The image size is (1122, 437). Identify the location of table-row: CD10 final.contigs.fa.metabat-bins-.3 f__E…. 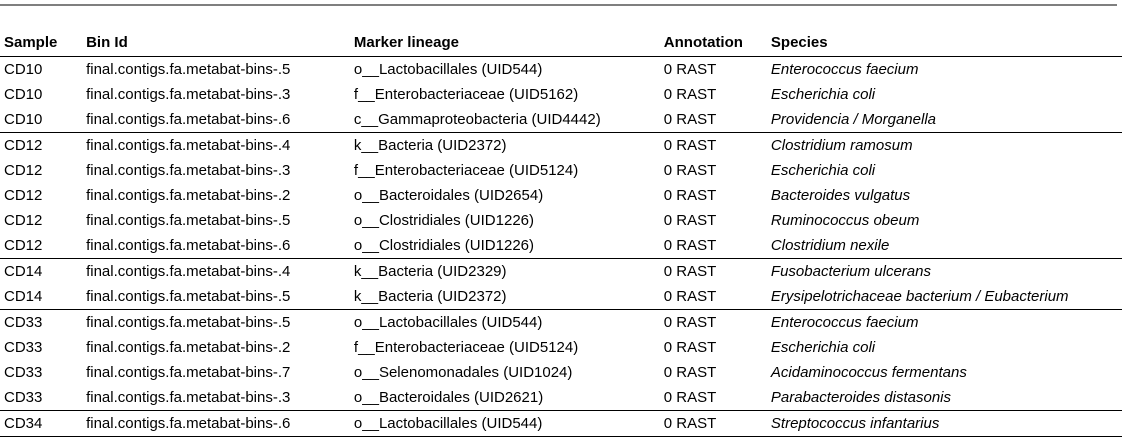
(561, 94).